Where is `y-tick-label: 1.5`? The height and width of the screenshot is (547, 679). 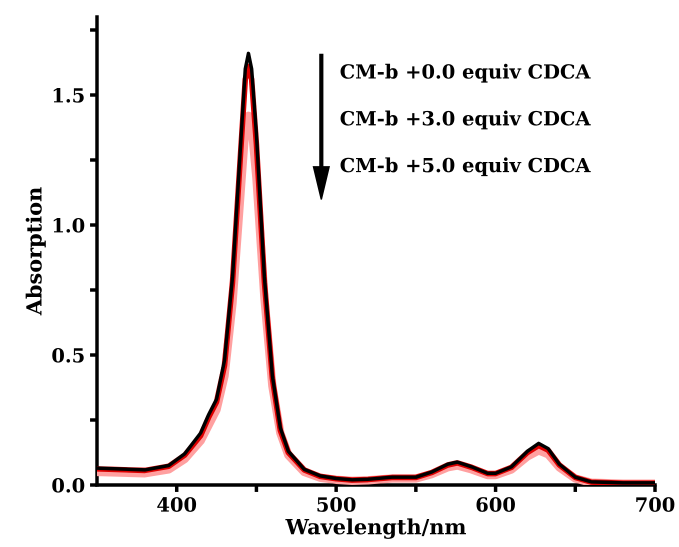 y-tick-label: 1.5 is located at coordinates (69, 95).